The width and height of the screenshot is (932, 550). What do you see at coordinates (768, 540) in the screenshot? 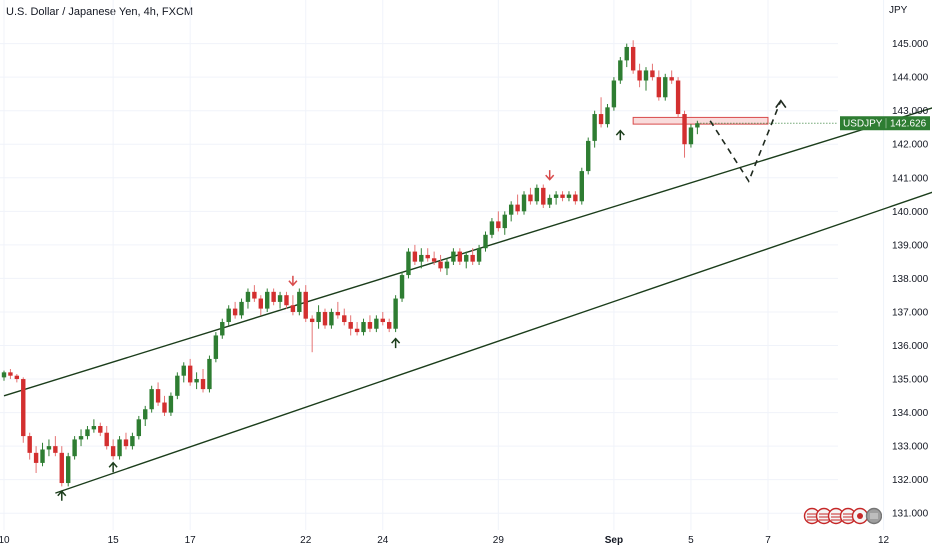
I see `x-tick-label: 7` at bounding box center [768, 540].